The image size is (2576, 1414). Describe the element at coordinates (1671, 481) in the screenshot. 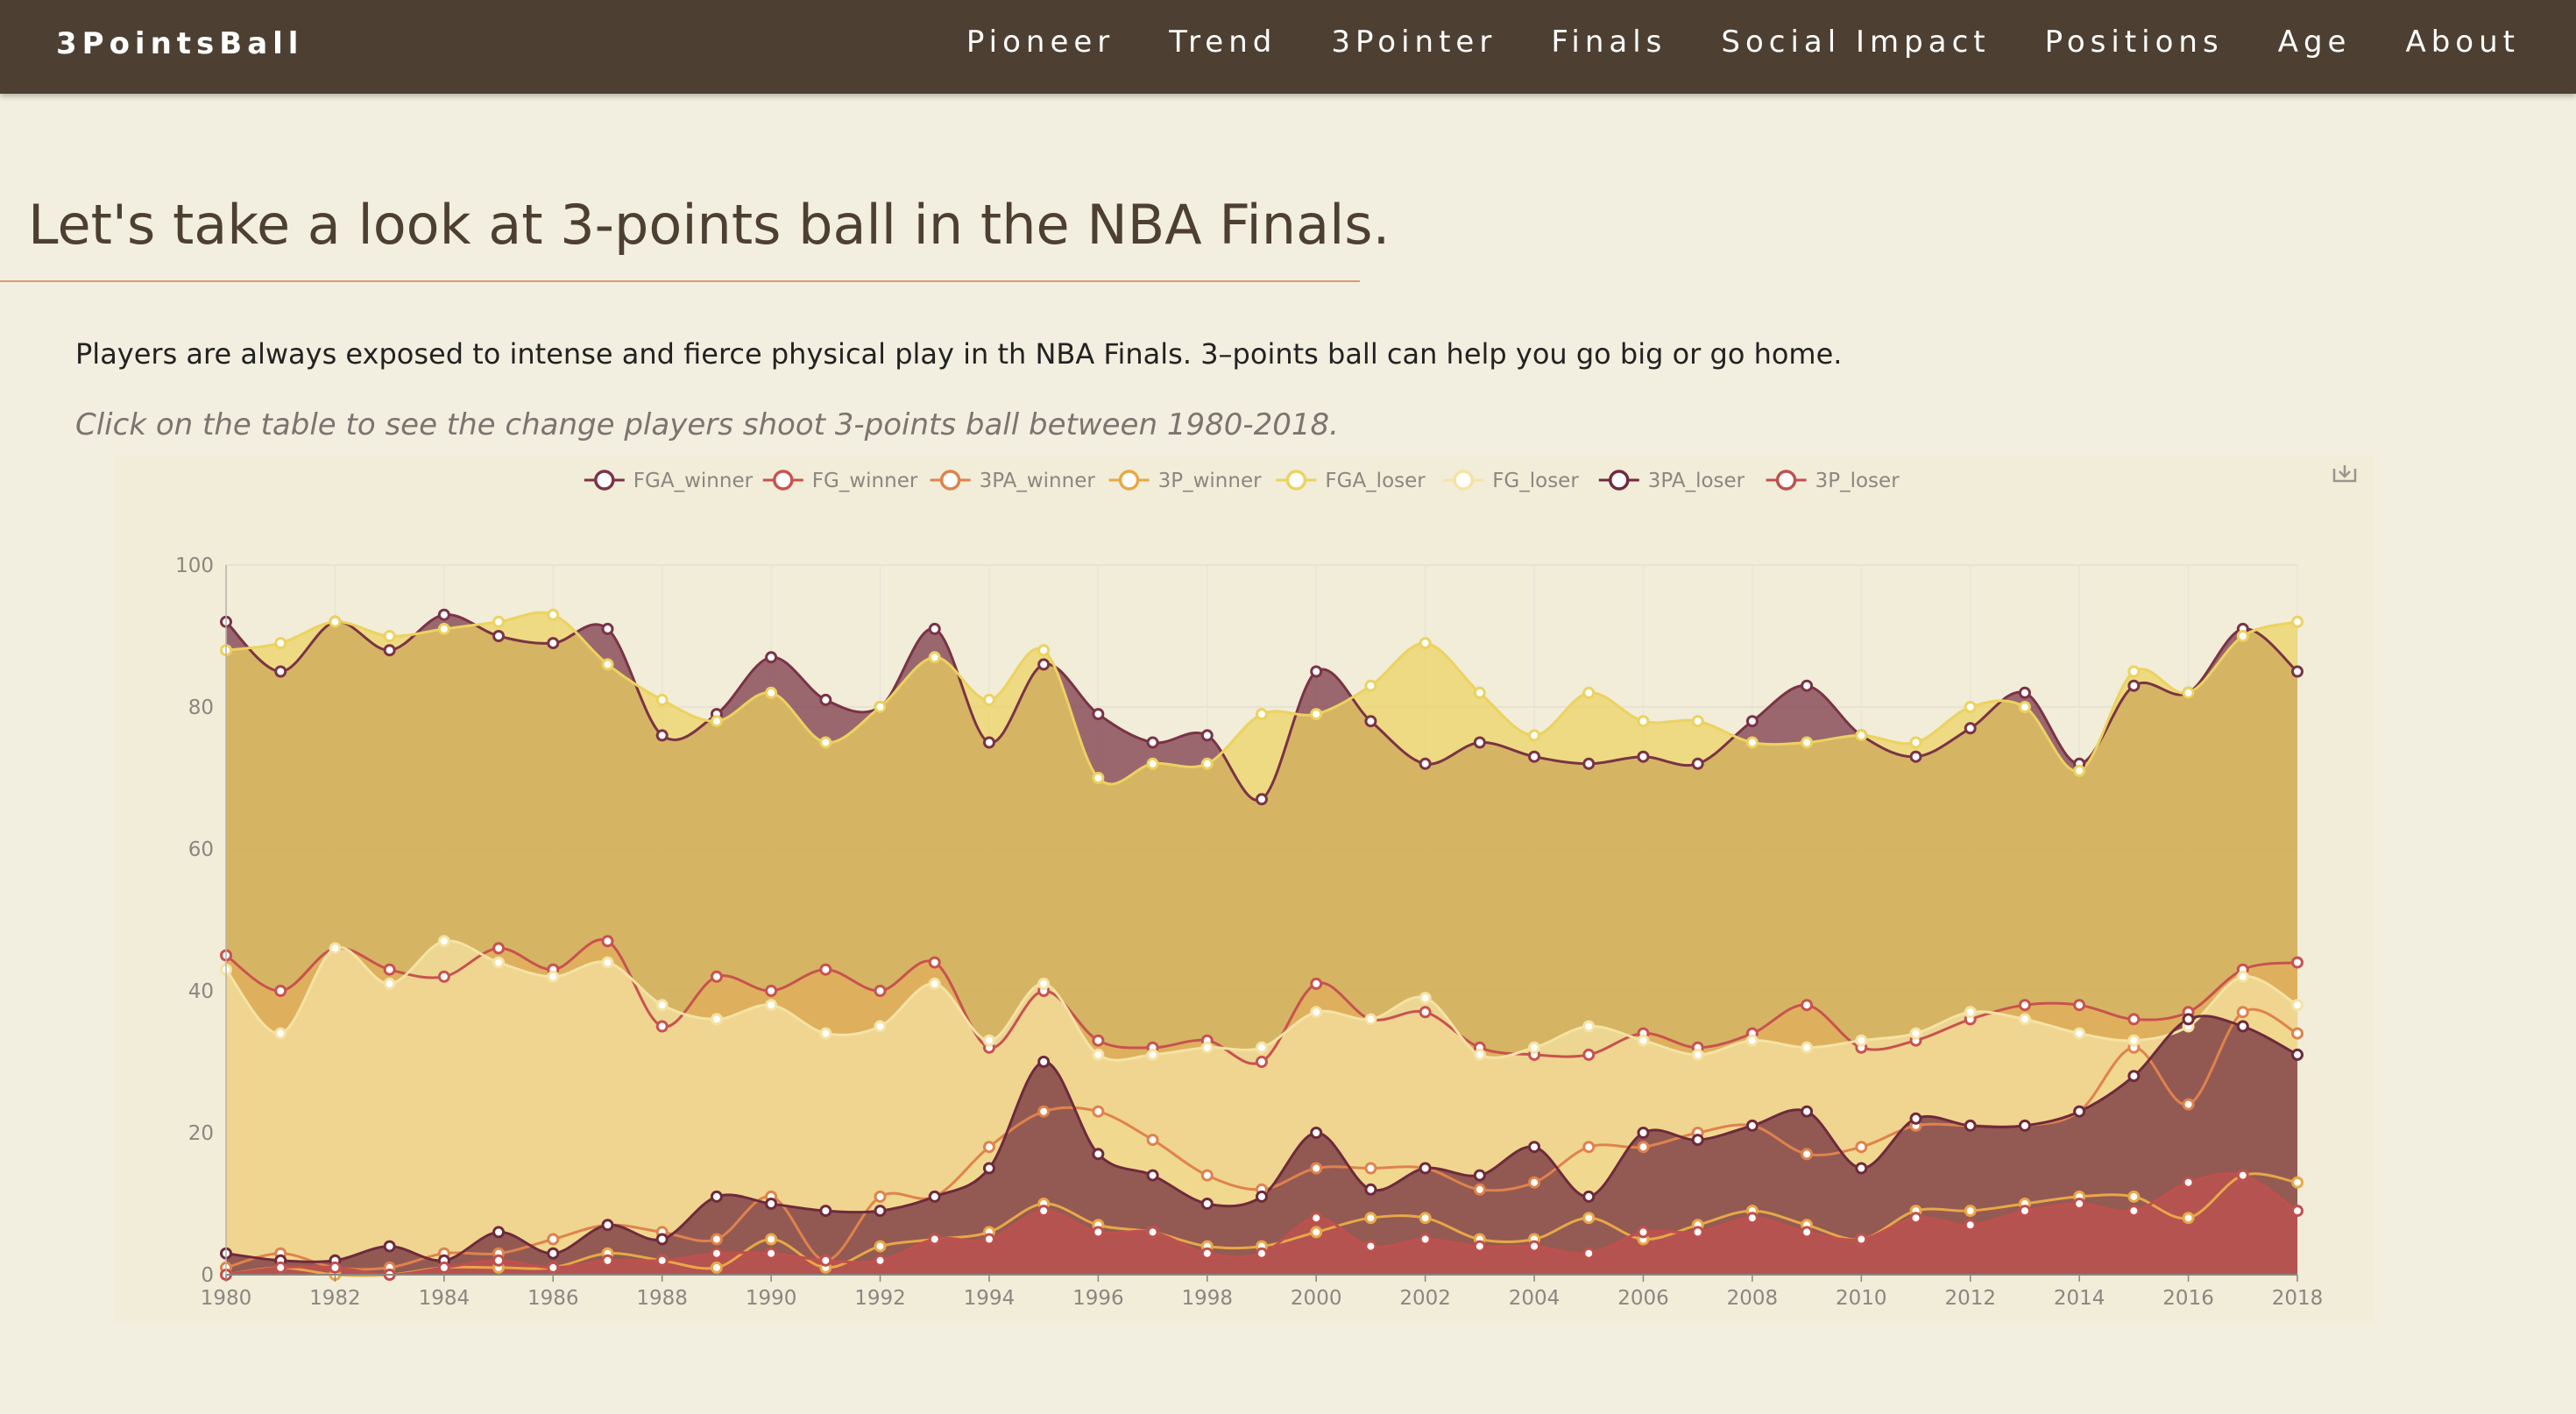

I see `legend-item-3PA_loser: 3PA_loser` at that location.